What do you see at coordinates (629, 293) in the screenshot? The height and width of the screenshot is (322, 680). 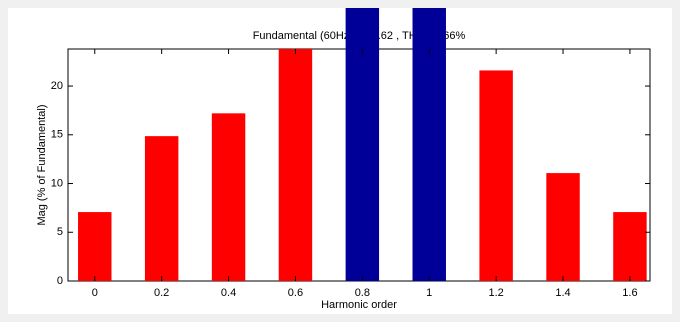 I see `x-tick-label: 1.6` at bounding box center [629, 293].